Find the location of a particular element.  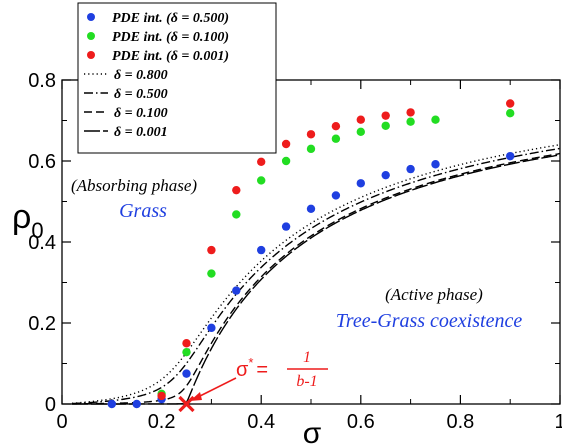

legend-label-2: PDE int. (δ = 0.001) is located at coordinates (170, 56).